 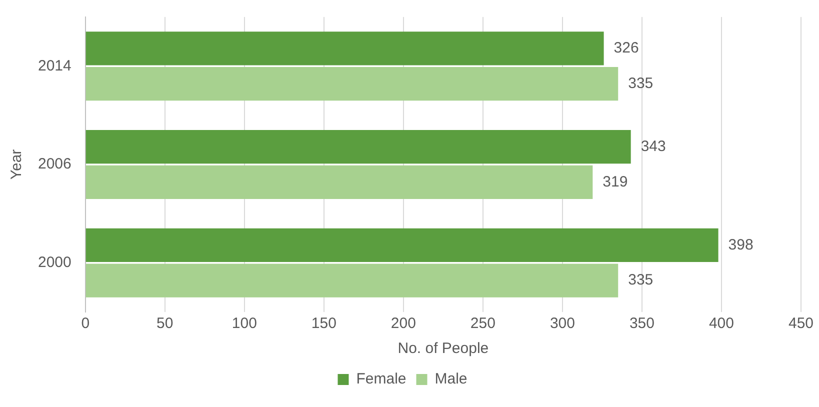 I want to click on y-tick-label: 2006, so click(x=55, y=164).